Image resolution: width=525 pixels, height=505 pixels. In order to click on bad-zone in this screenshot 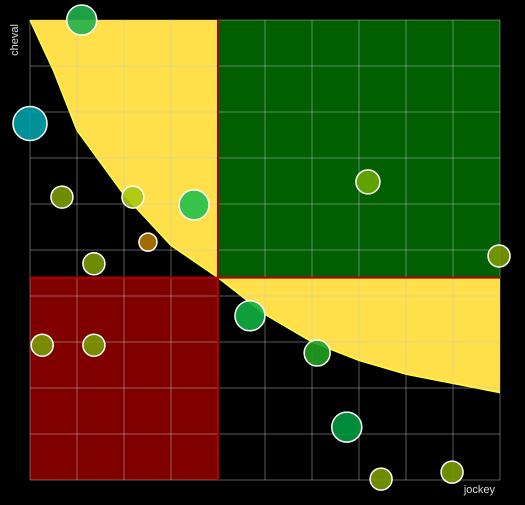, I will do `click(124, 378)`.